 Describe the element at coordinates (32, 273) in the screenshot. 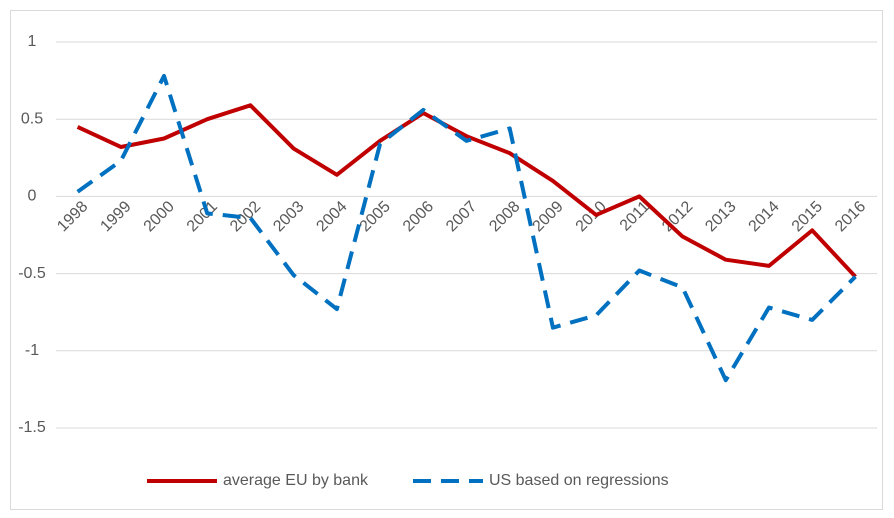

I see `y-tick-label: -0.5` at that location.